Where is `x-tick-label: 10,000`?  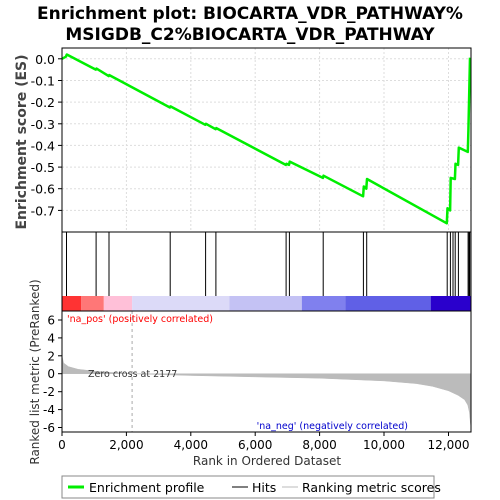 x-tick-label: 10,000 is located at coordinates (384, 445).